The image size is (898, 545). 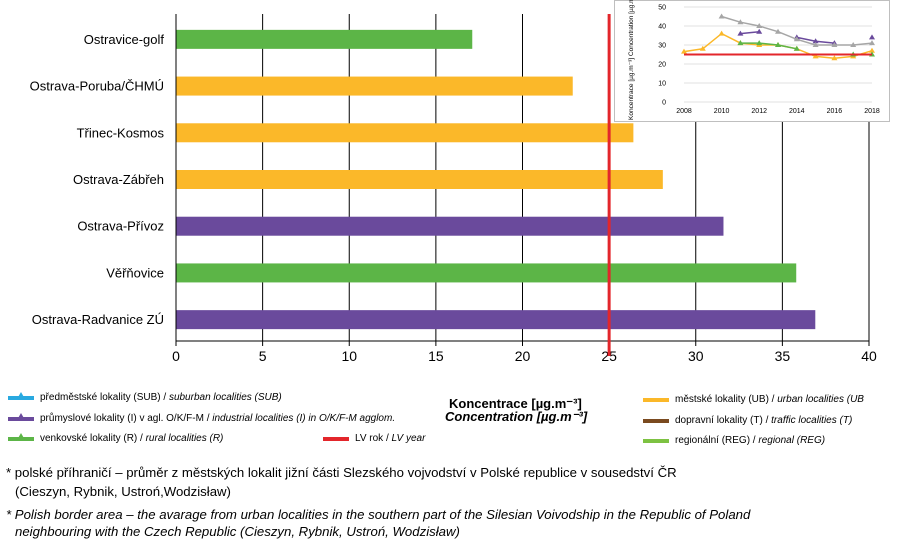 What do you see at coordinates (783, 356) in the screenshot?
I see `x-tick-label: 35` at bounding box center [783, 356].